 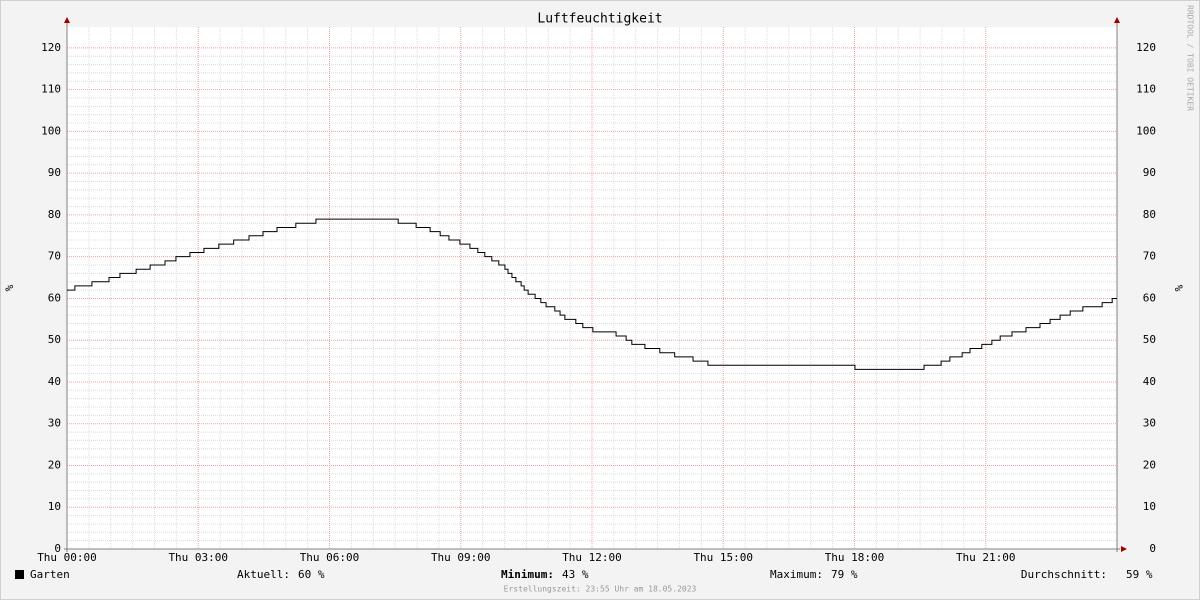 I want to click on x-tick-label: Thu 09:00, so click(x=461, y=557).